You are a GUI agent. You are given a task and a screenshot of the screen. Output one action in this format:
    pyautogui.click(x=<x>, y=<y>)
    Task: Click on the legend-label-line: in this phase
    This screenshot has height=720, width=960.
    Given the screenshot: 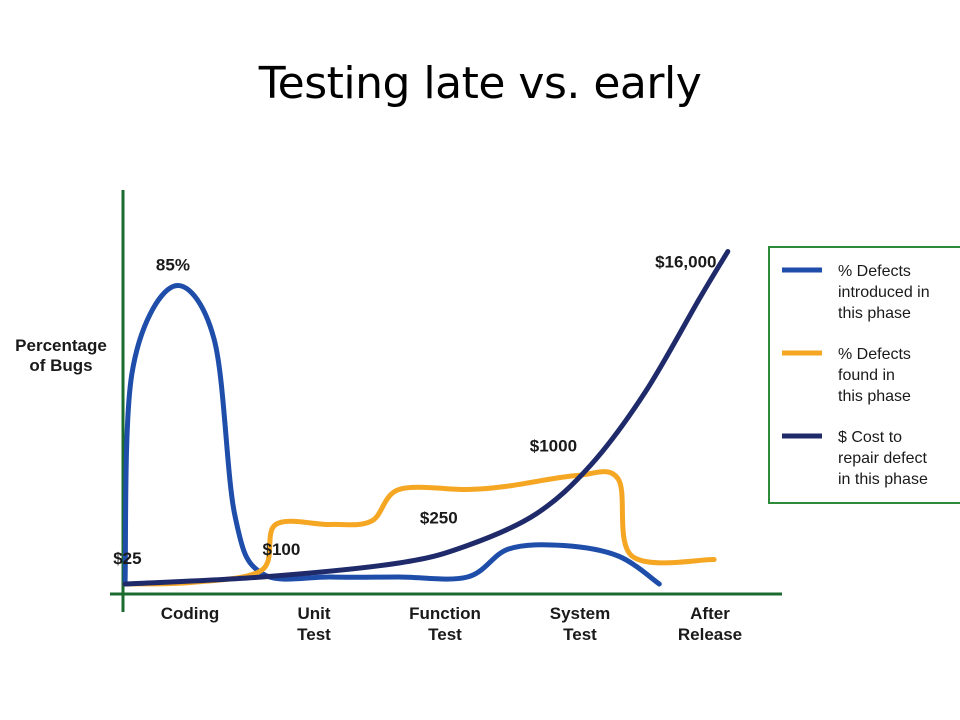 What is the action you would take?
    pyautogui.click(x=883, y=479)
    